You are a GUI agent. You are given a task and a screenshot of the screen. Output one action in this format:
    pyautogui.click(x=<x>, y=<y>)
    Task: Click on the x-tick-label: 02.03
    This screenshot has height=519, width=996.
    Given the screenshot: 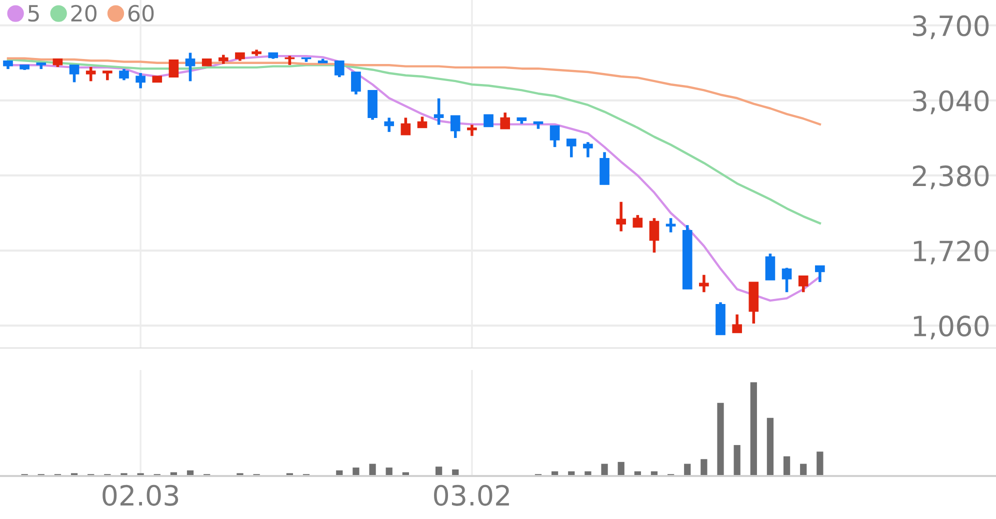 What is the action you would take?
    pyautogui.click(x=140, y=495)
    